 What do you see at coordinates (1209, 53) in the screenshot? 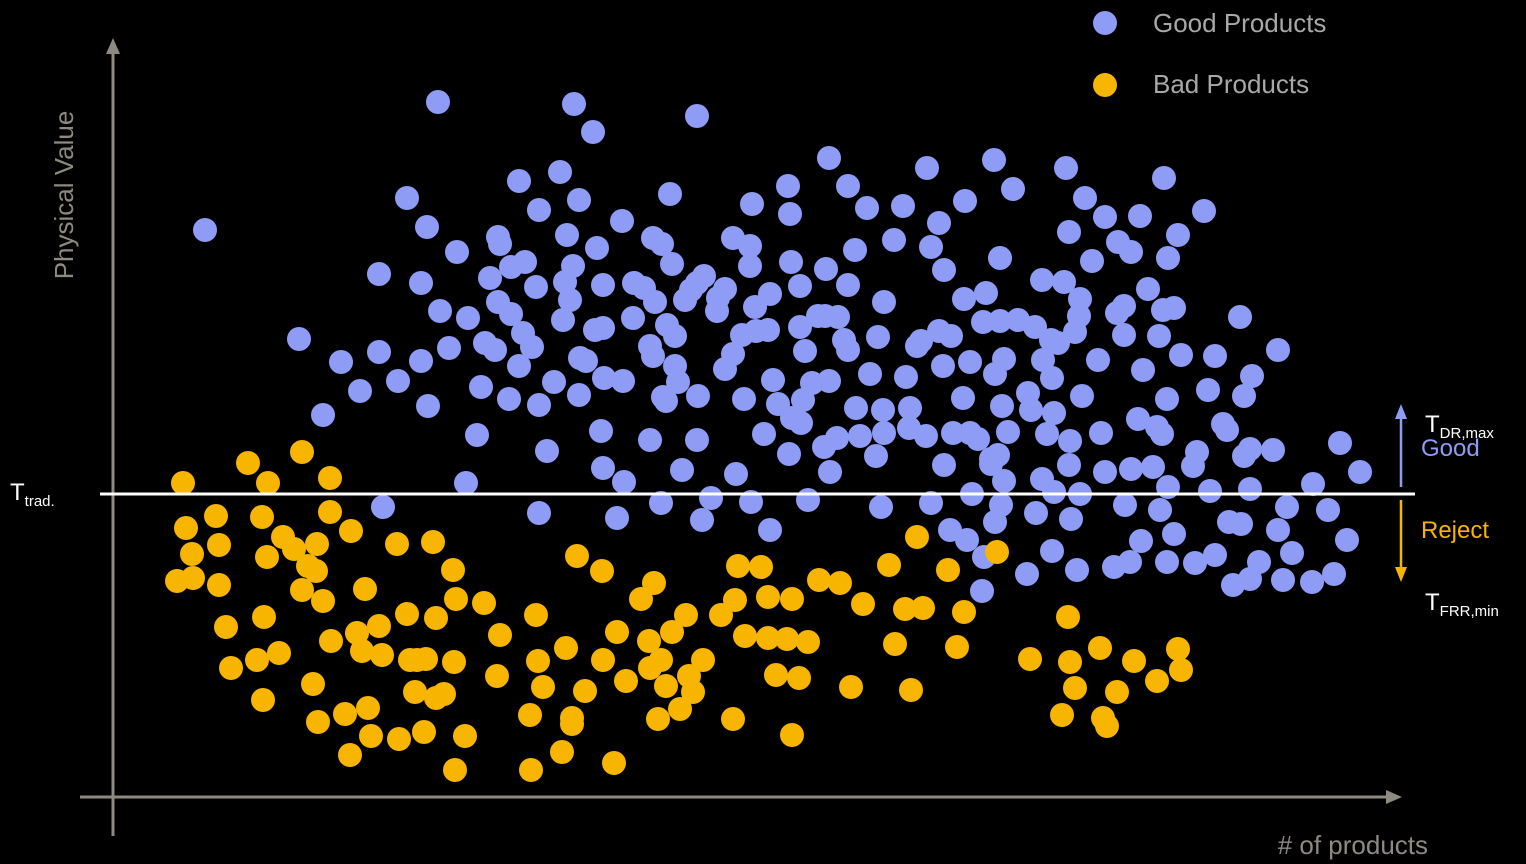
I see `legend: Good Products Bad Products` at bounding box center [1209, 53].